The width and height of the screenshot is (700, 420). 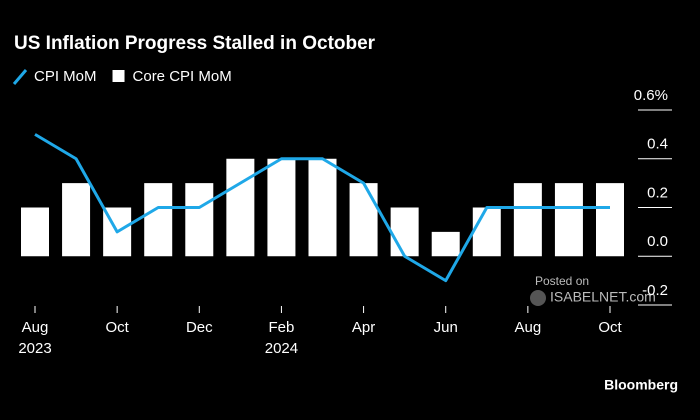 I want to click on y-tick-label: 0.4, so click(x=657, y=144).